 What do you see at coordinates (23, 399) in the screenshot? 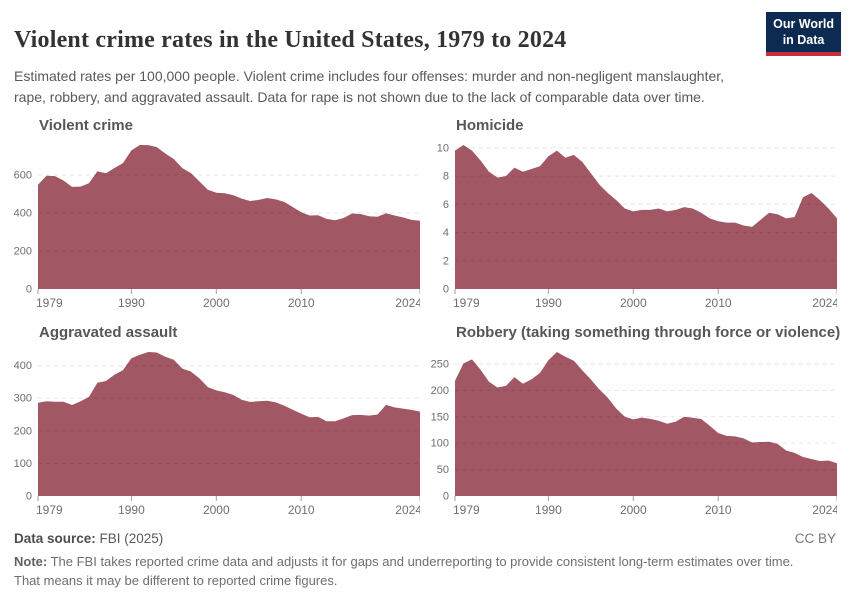
I see `y-axis-tick-label: 300` at bounding box center [23, 399].